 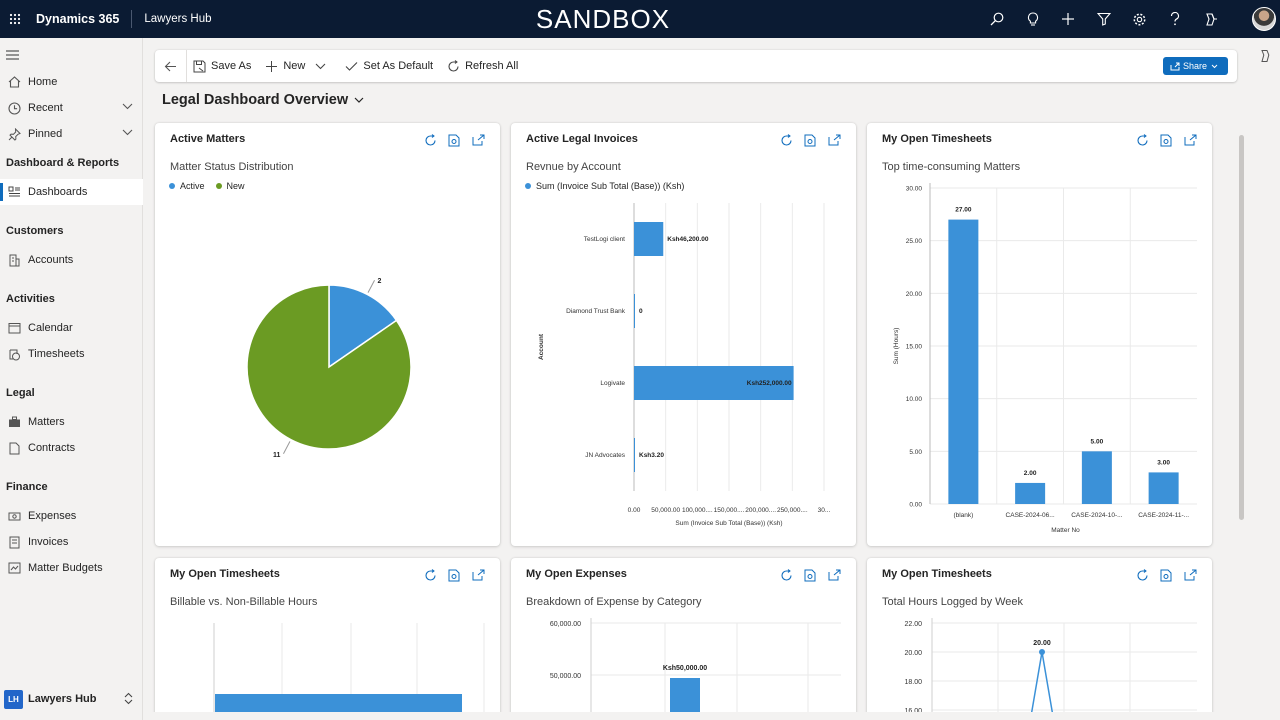 I want to click on dashboard-icon, so click(x=14, y=192).